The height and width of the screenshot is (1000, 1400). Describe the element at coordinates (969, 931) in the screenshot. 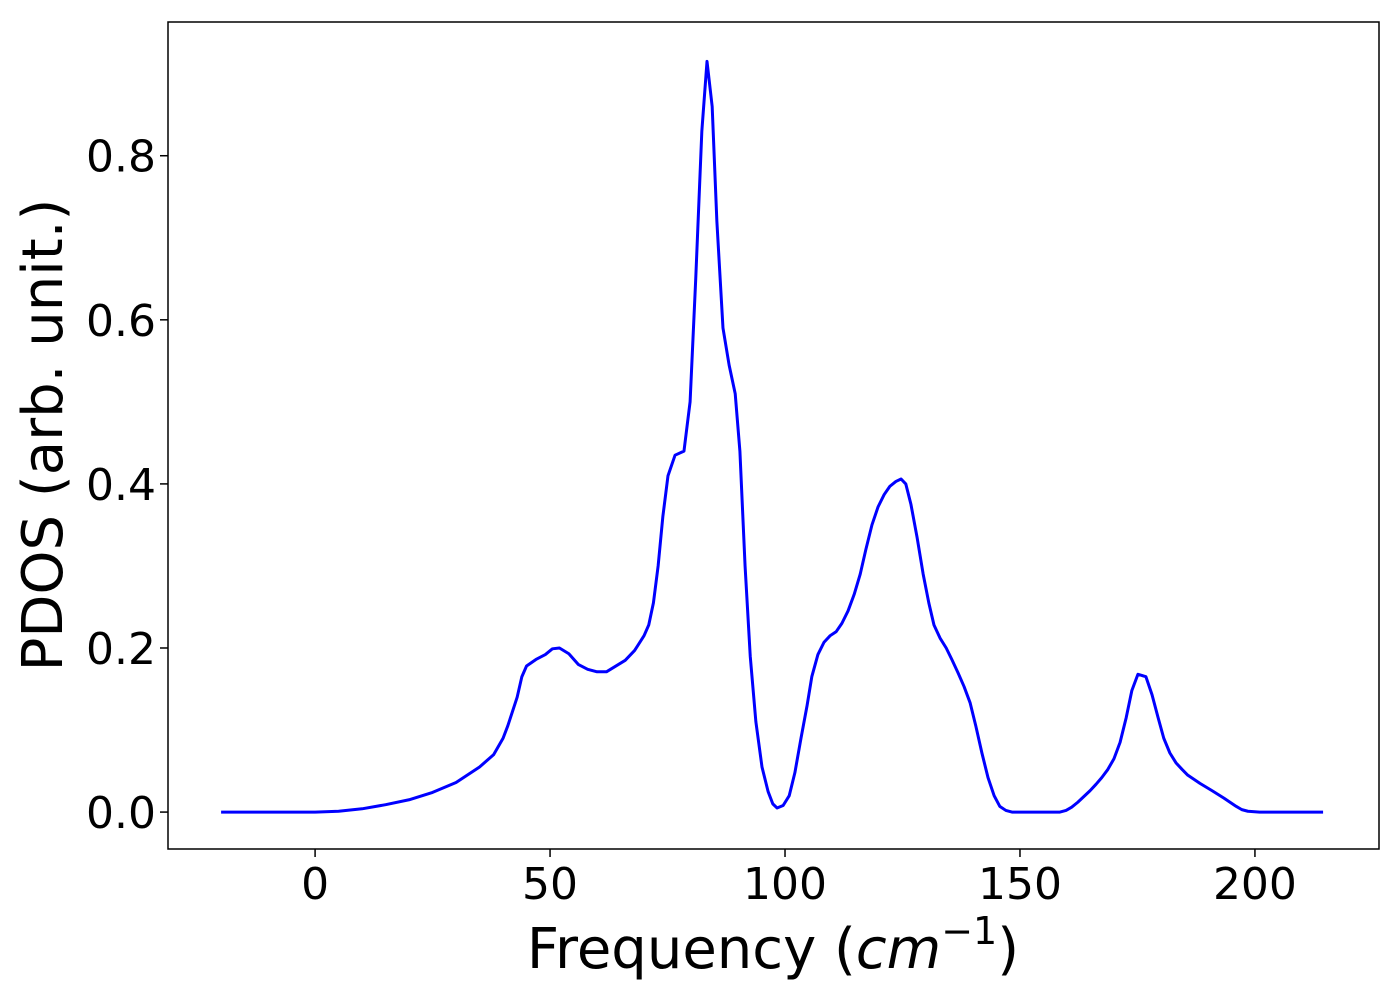

I see `x-label-exponent: −1` at that location.